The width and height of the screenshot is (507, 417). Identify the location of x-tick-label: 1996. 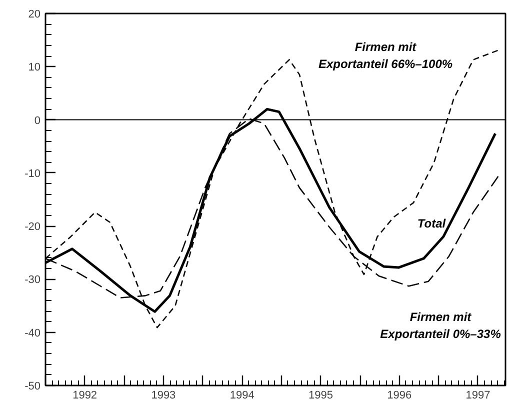
(399, 396).